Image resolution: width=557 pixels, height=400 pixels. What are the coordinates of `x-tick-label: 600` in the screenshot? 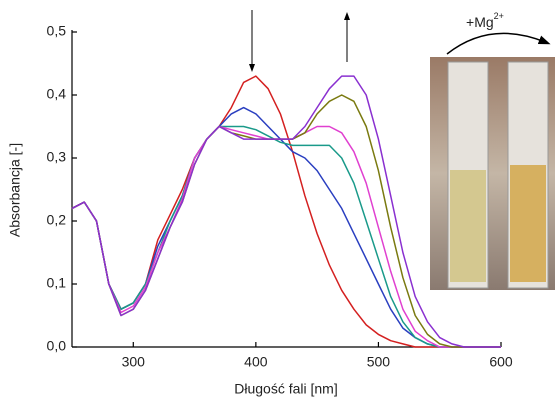 It's located at (501, 362).